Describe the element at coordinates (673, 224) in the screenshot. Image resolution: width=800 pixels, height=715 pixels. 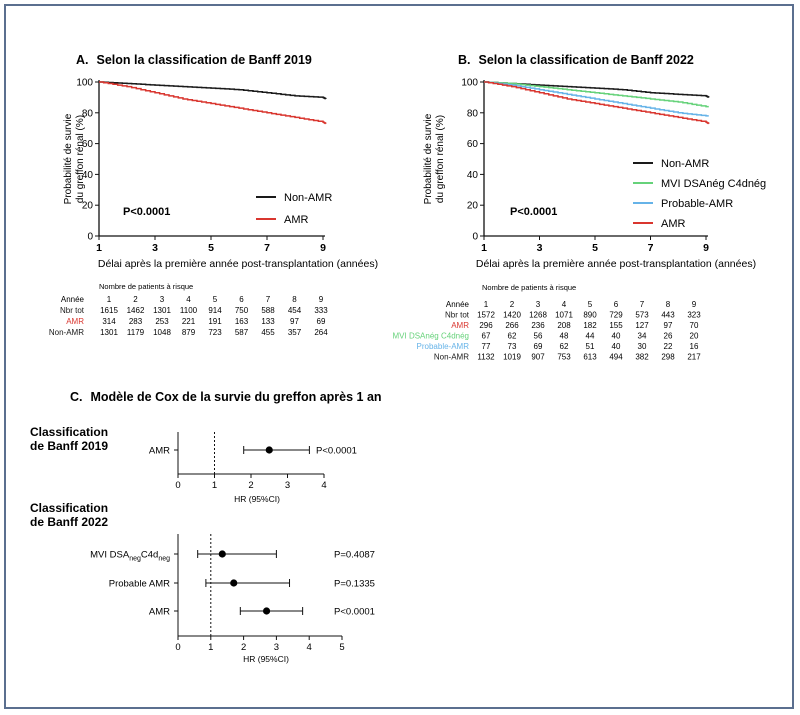
I see `legend-label: AMR` at that location.